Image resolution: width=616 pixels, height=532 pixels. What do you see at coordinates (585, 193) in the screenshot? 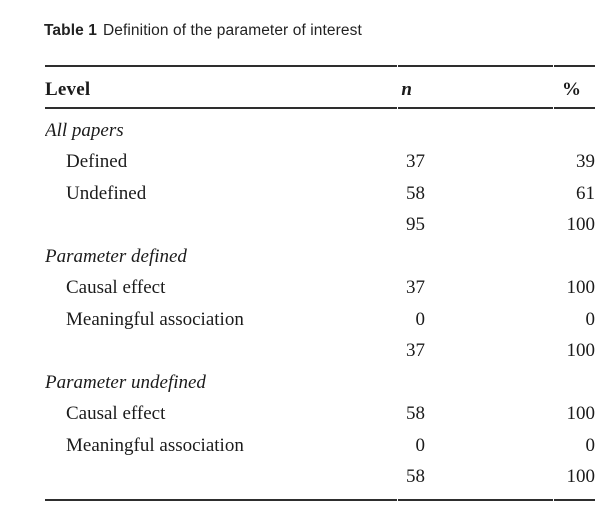
I see `cell-percent: 61` at bounding box center [585, 193].